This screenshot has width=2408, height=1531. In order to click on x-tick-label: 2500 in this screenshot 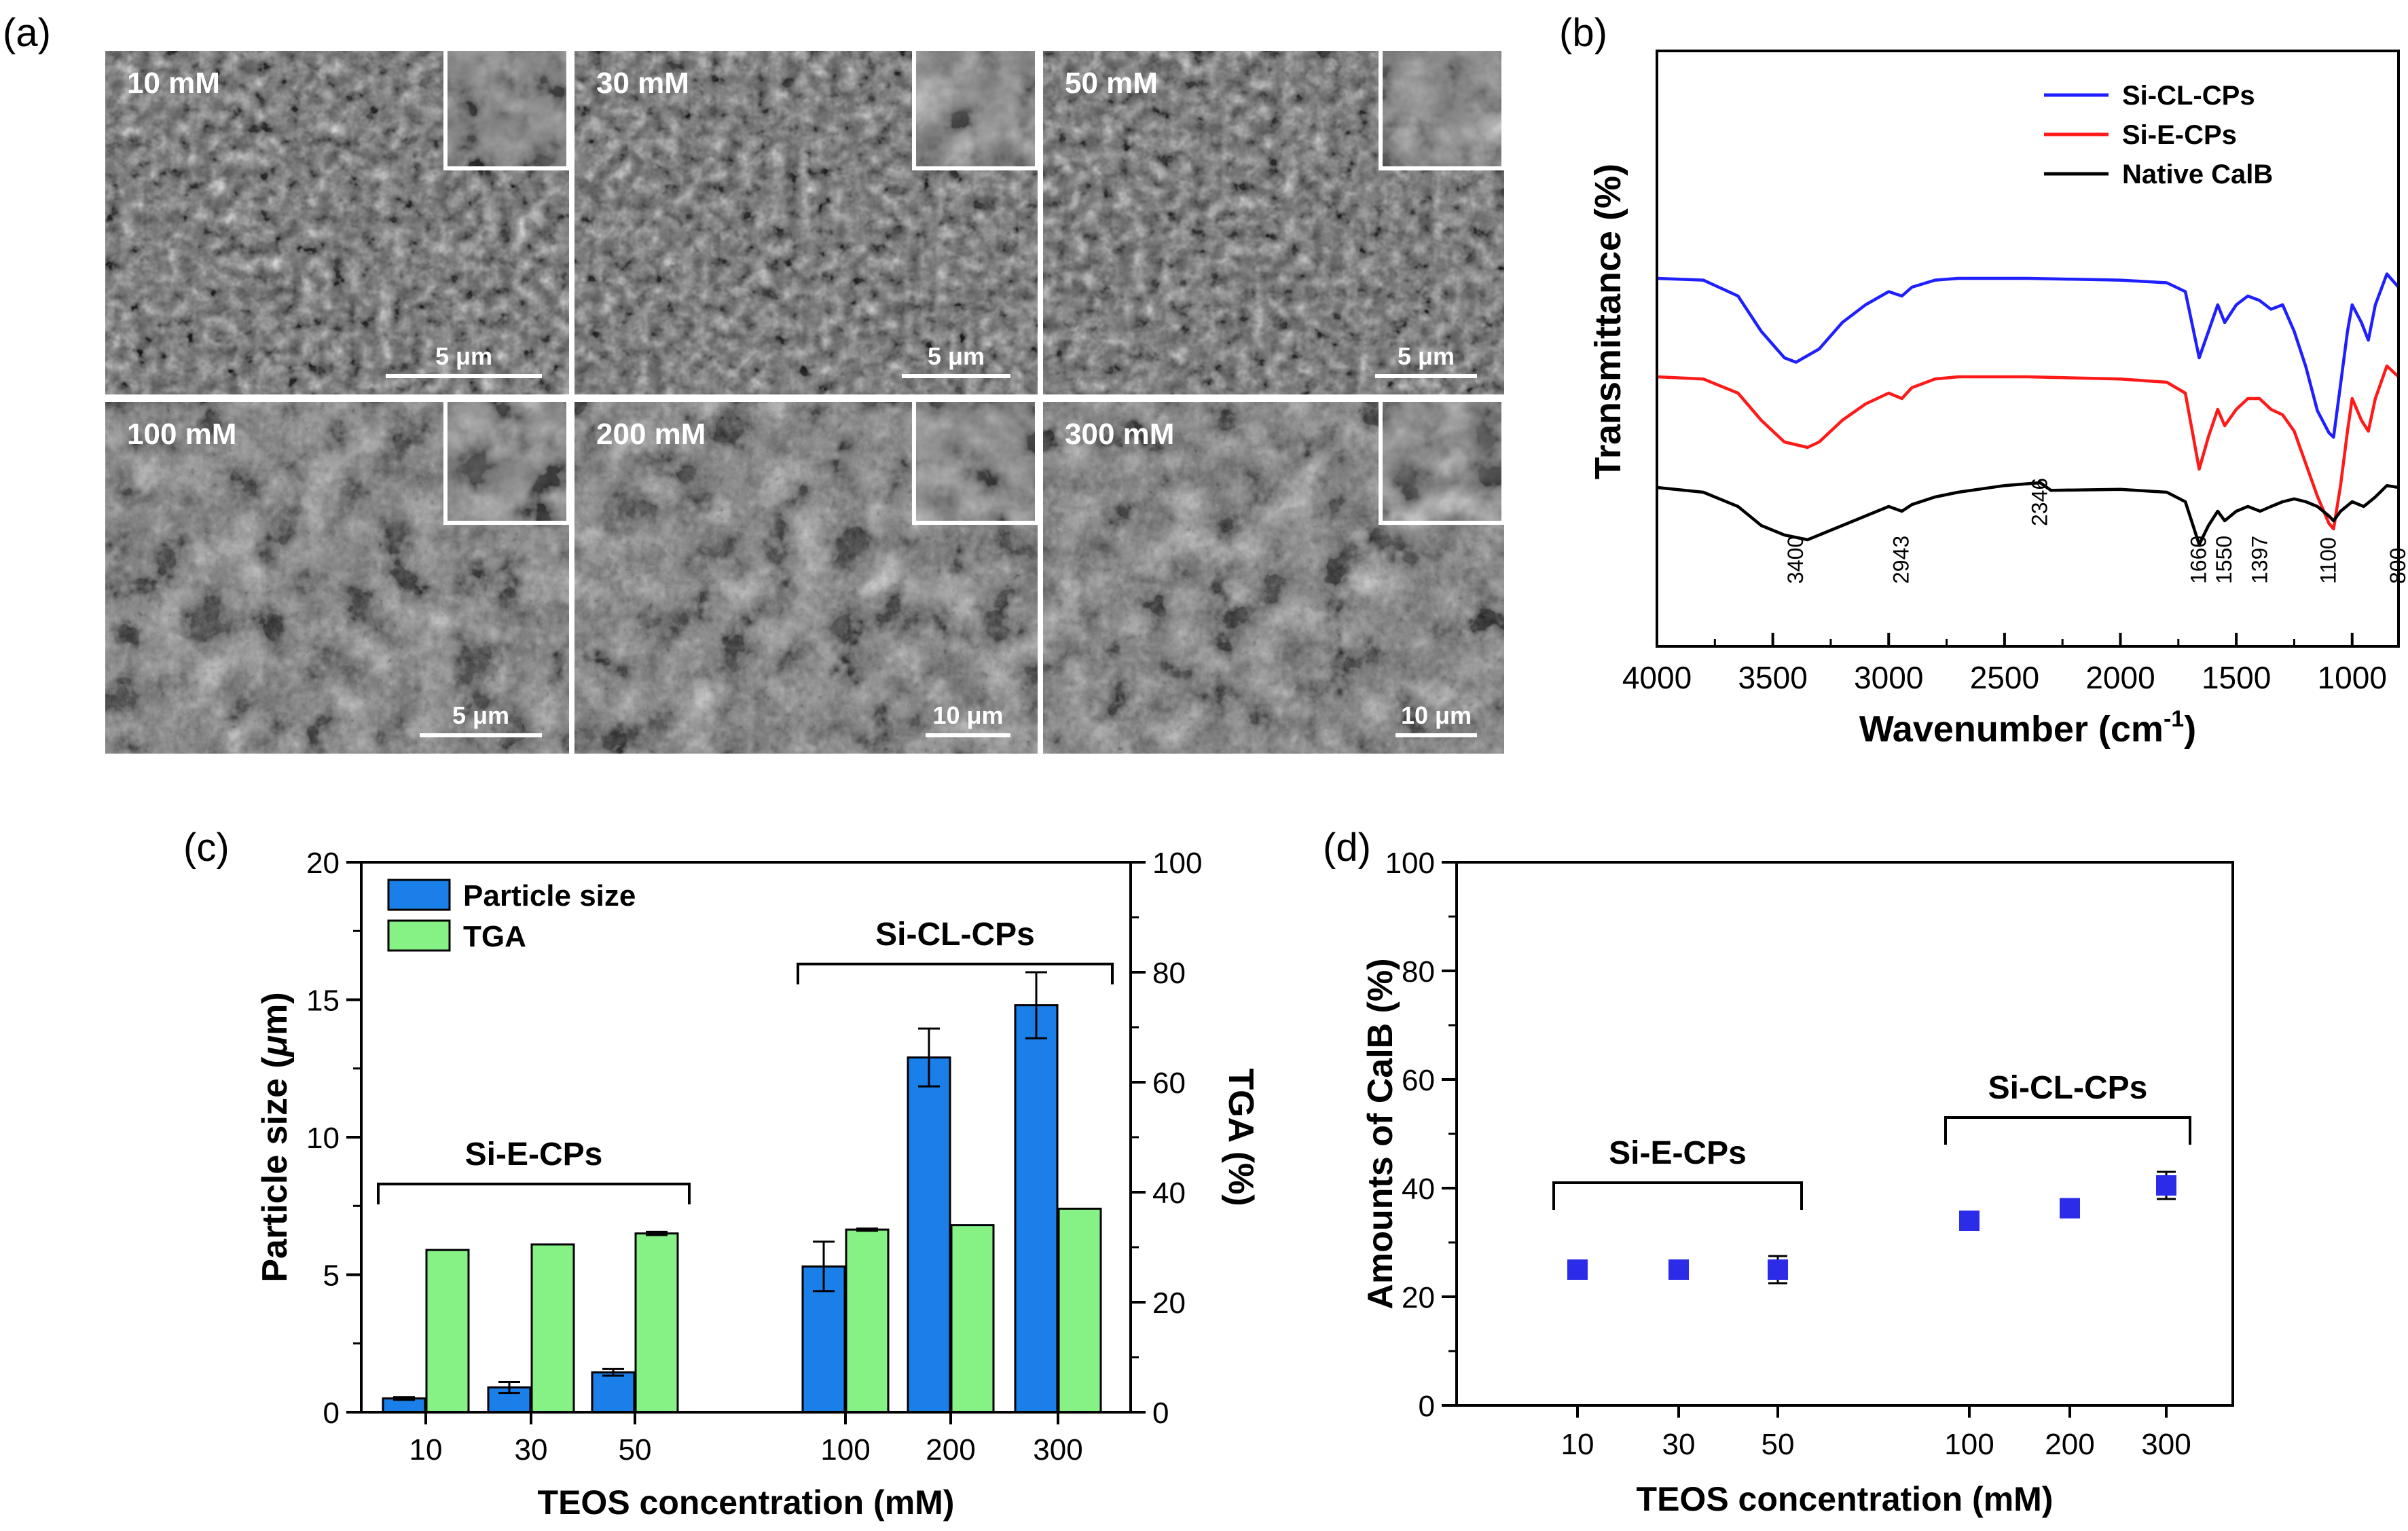, I will do `click(2004, 677)`.